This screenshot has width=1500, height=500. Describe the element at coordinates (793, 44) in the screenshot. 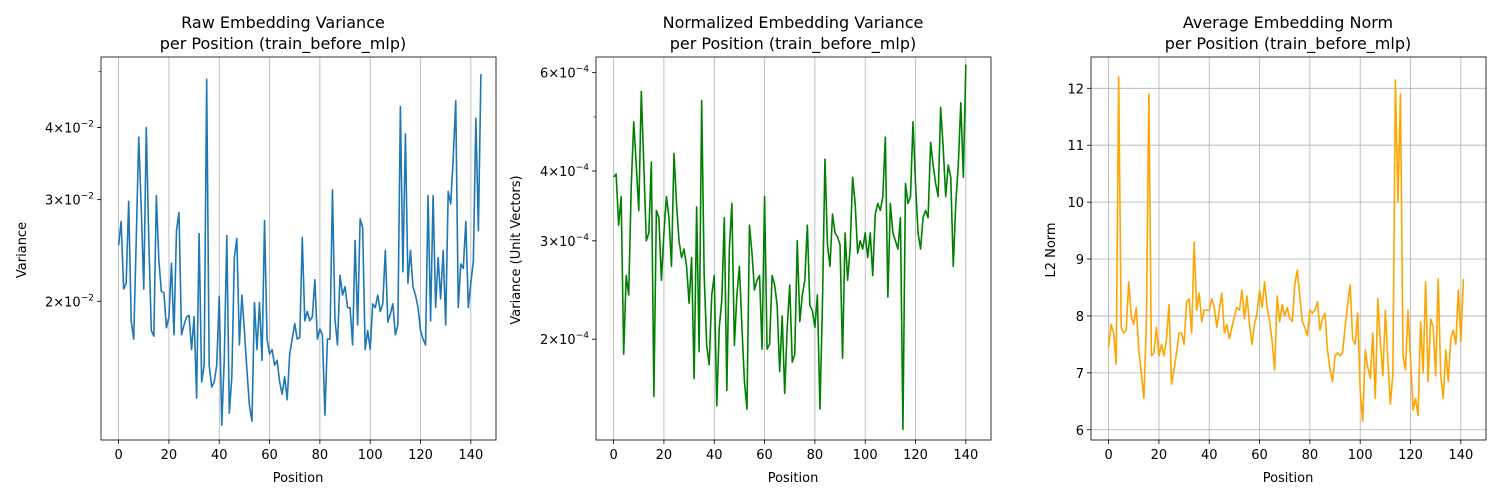

I see `panel-2-title-line-2: per Position (train_before_mlp)` at that location.